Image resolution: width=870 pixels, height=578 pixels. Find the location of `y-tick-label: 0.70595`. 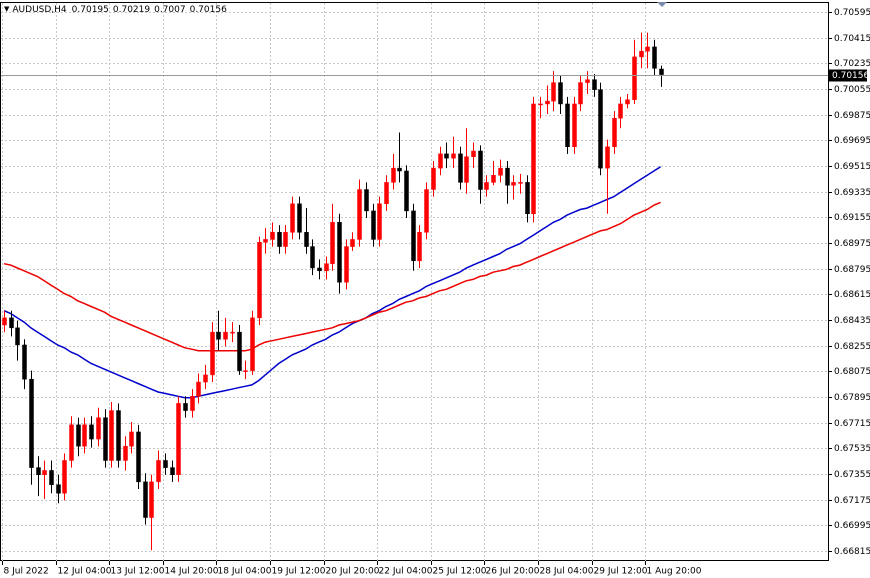

y-tick-label: 0.70595 is located at coordinates (852, 13).